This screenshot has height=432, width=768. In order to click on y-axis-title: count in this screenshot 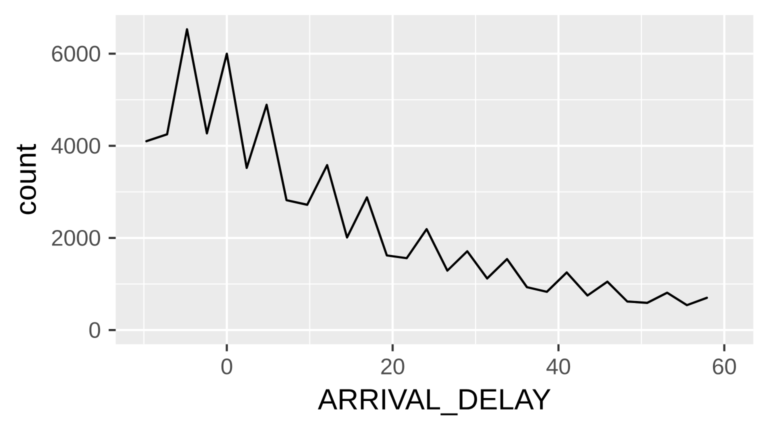, I will do `click(26, 179)`.